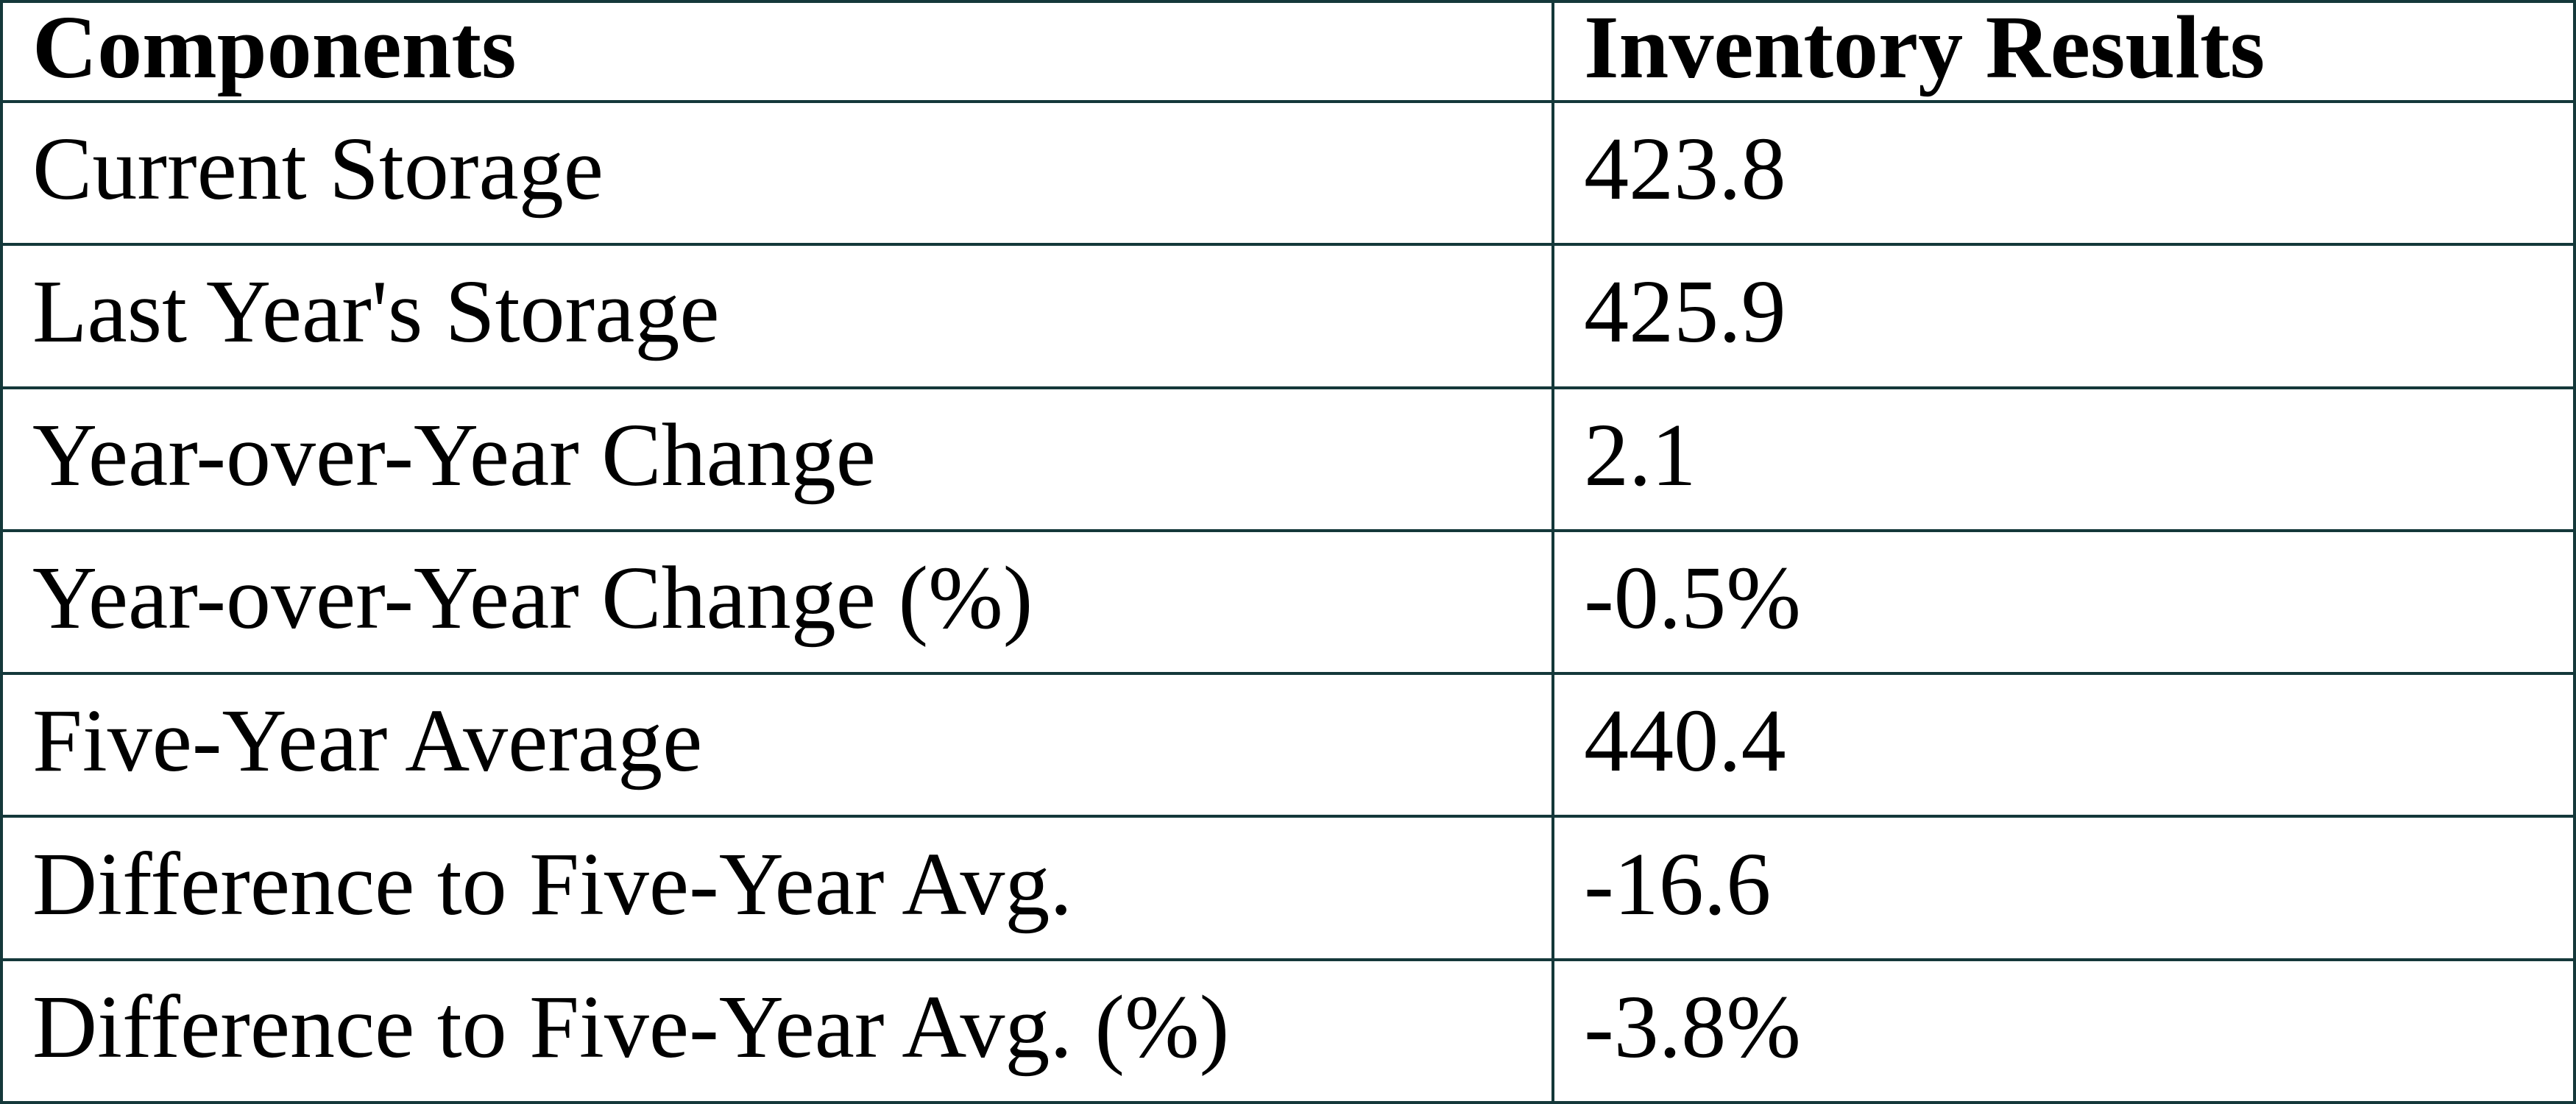 The image size is (2576, 1104). I want to click on component-label: Year-over-Year Change (%), so click(778, 602).